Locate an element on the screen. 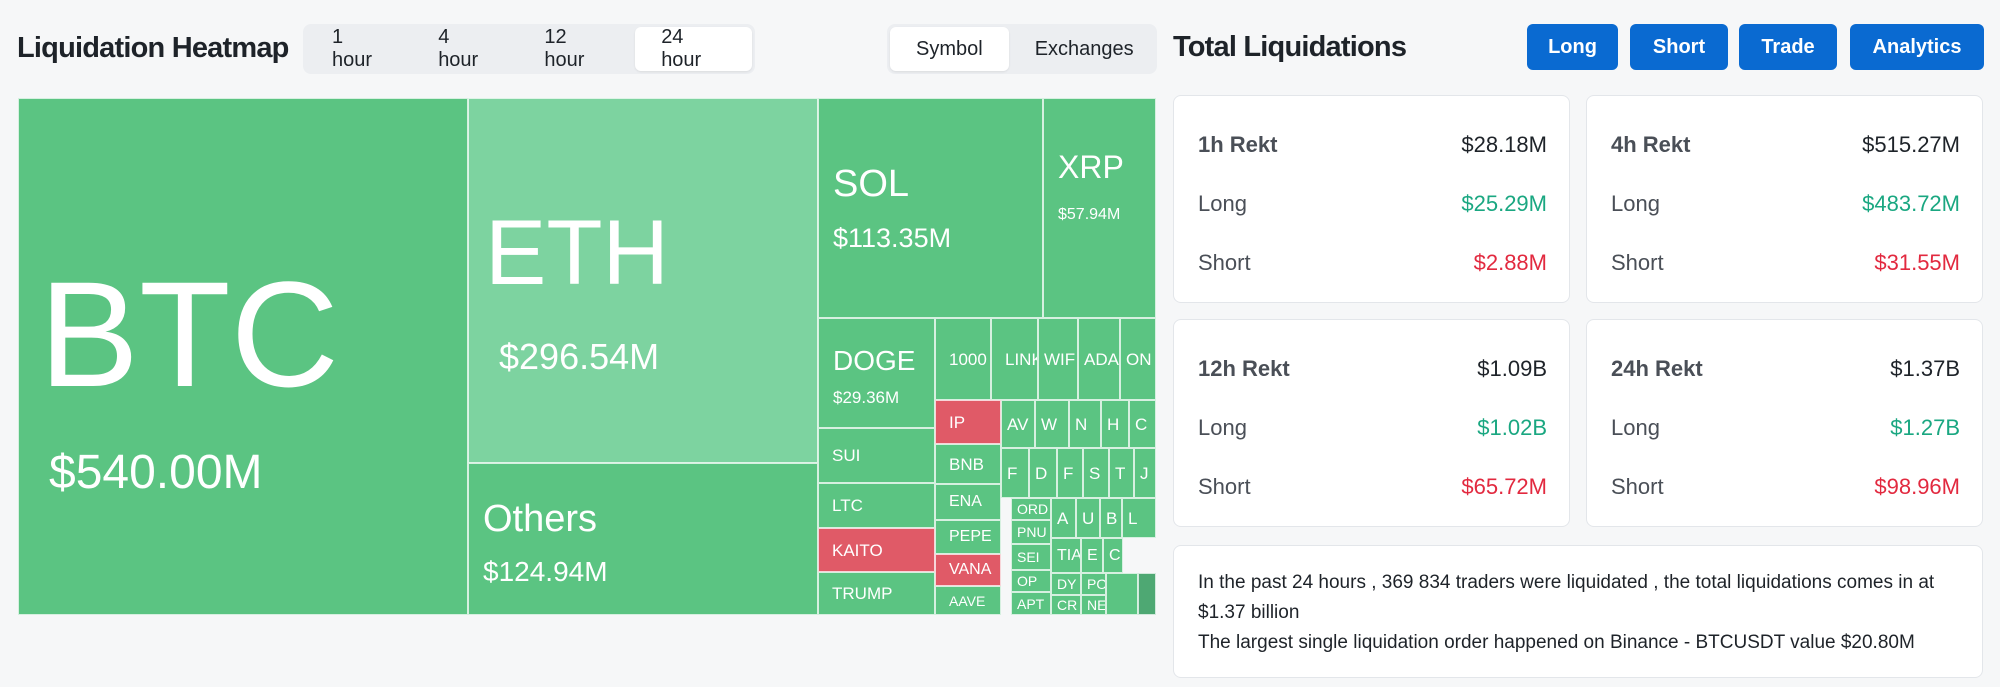 This screenshot has height=687, width=2000. treemap-tile-sol: SOL $113.35M is located at coordinates (930, 208).